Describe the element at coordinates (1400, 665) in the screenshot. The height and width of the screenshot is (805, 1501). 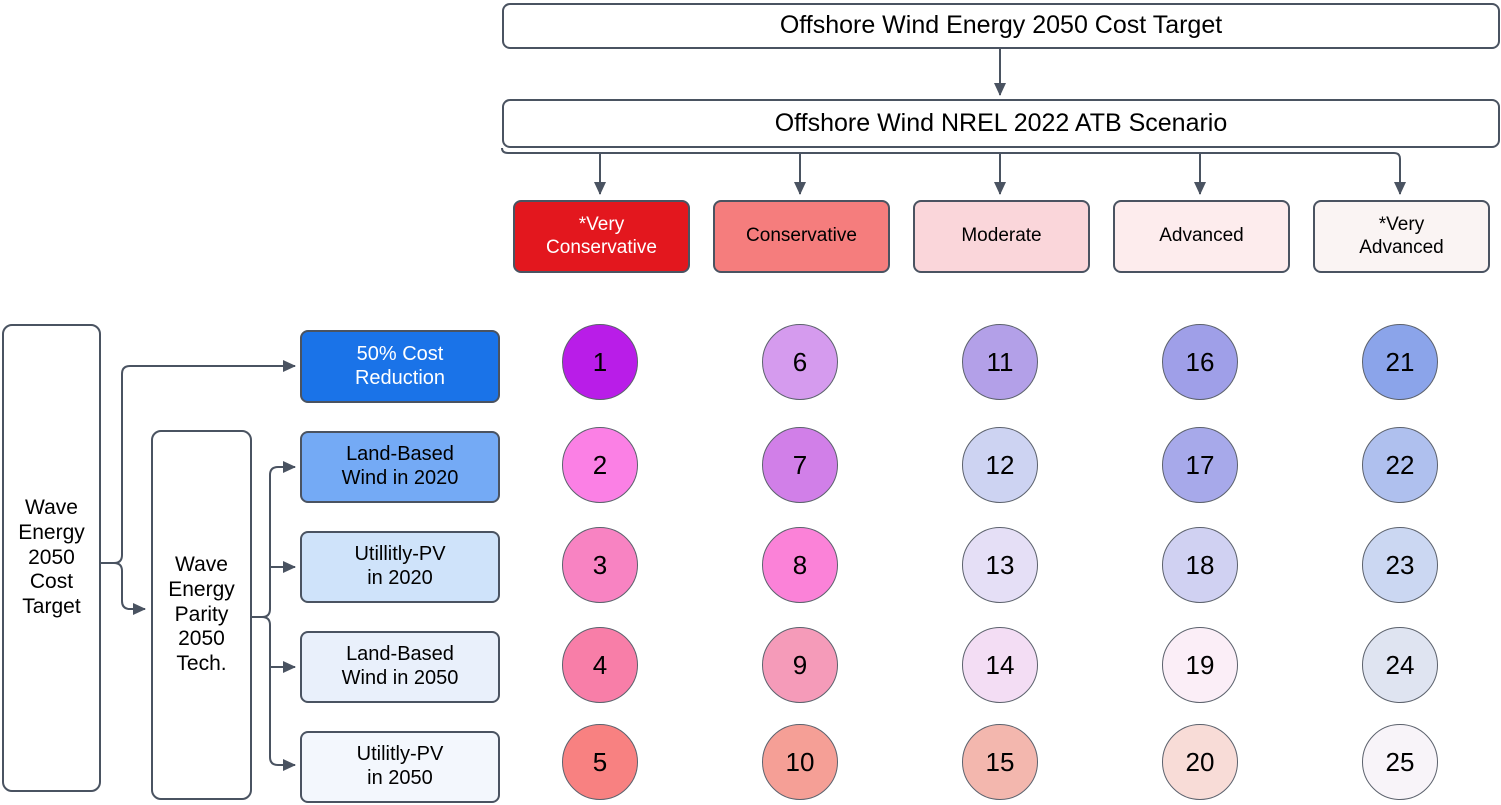
I see `matrix-circle-24: 24` at that location.